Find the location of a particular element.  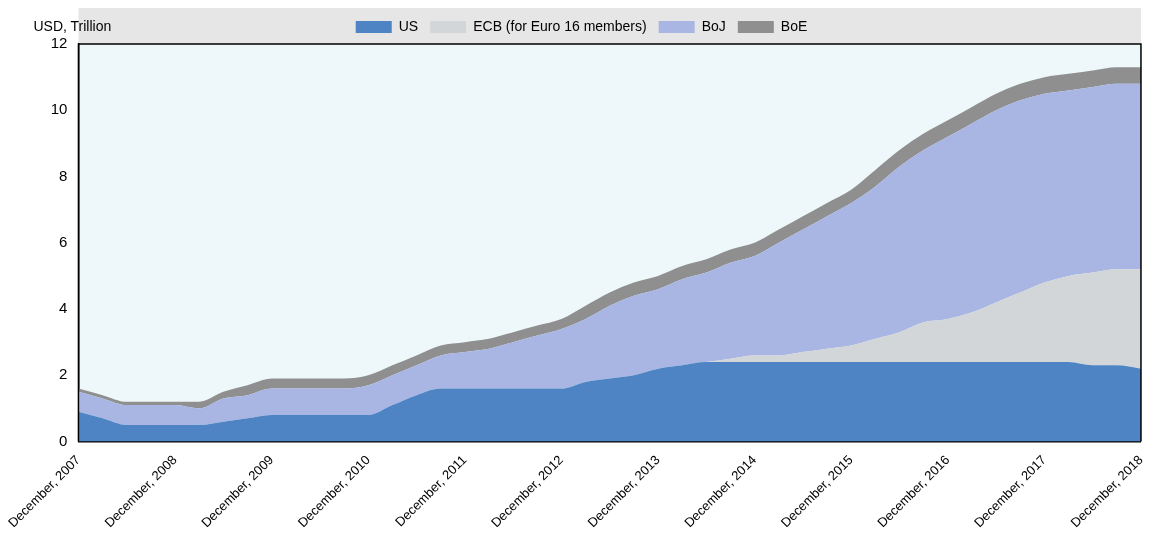

y-tick-label: 12 is located at coordinates (59, 43).